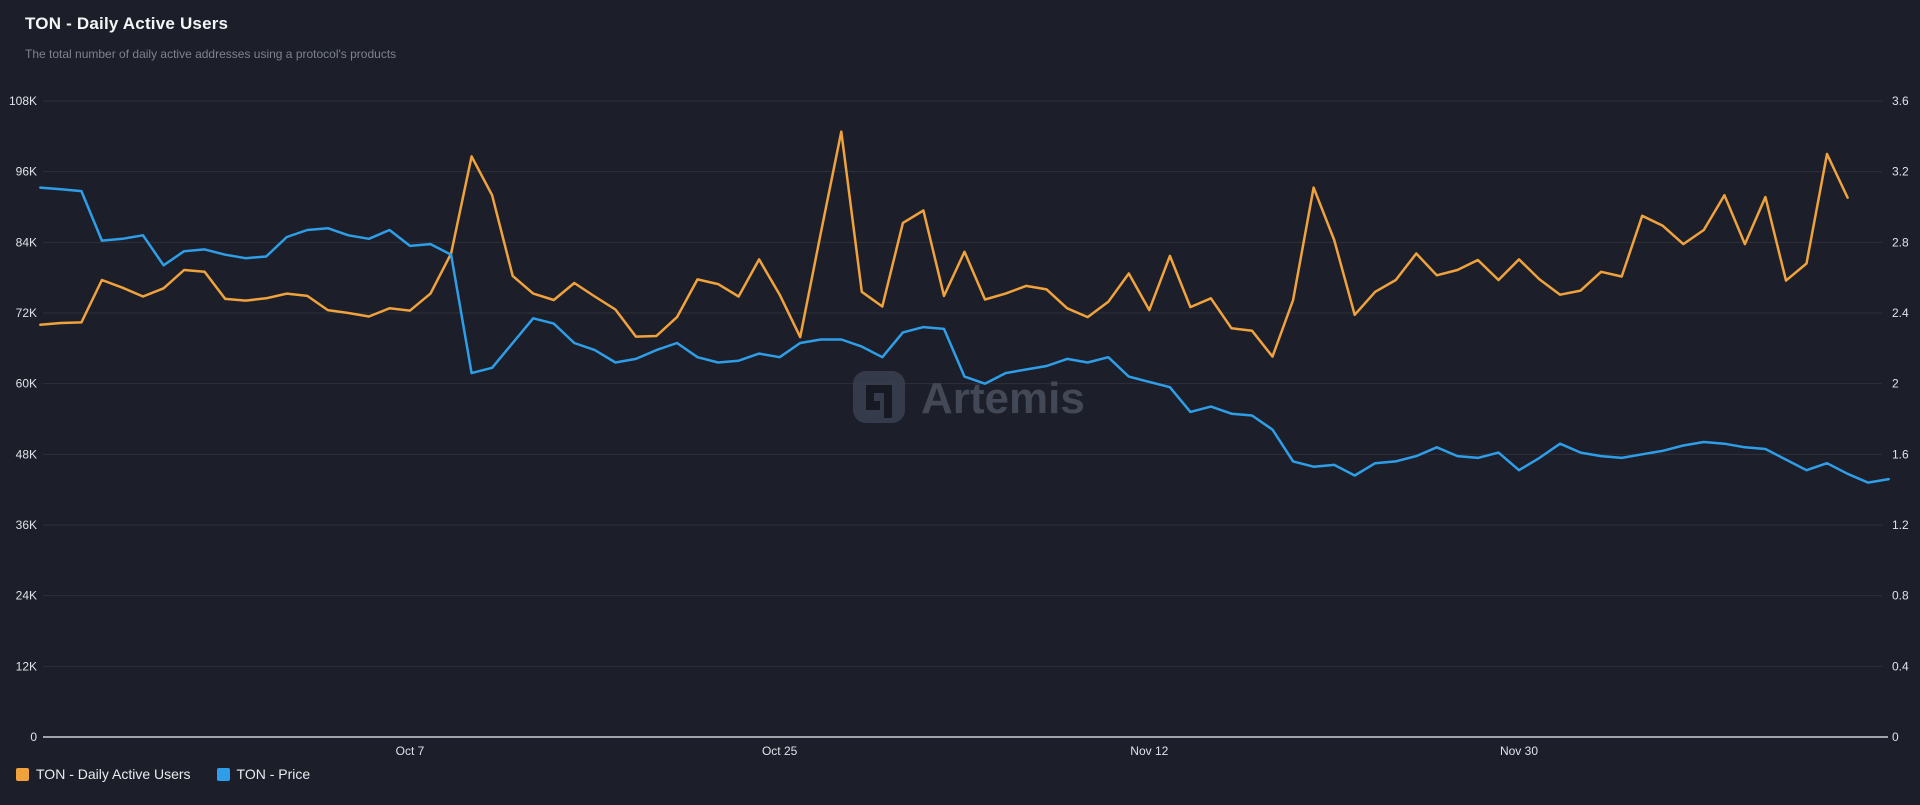 The image size is (1920, 805). I want to click on x-axis-tick: Nov 30, so click(1519, 751).